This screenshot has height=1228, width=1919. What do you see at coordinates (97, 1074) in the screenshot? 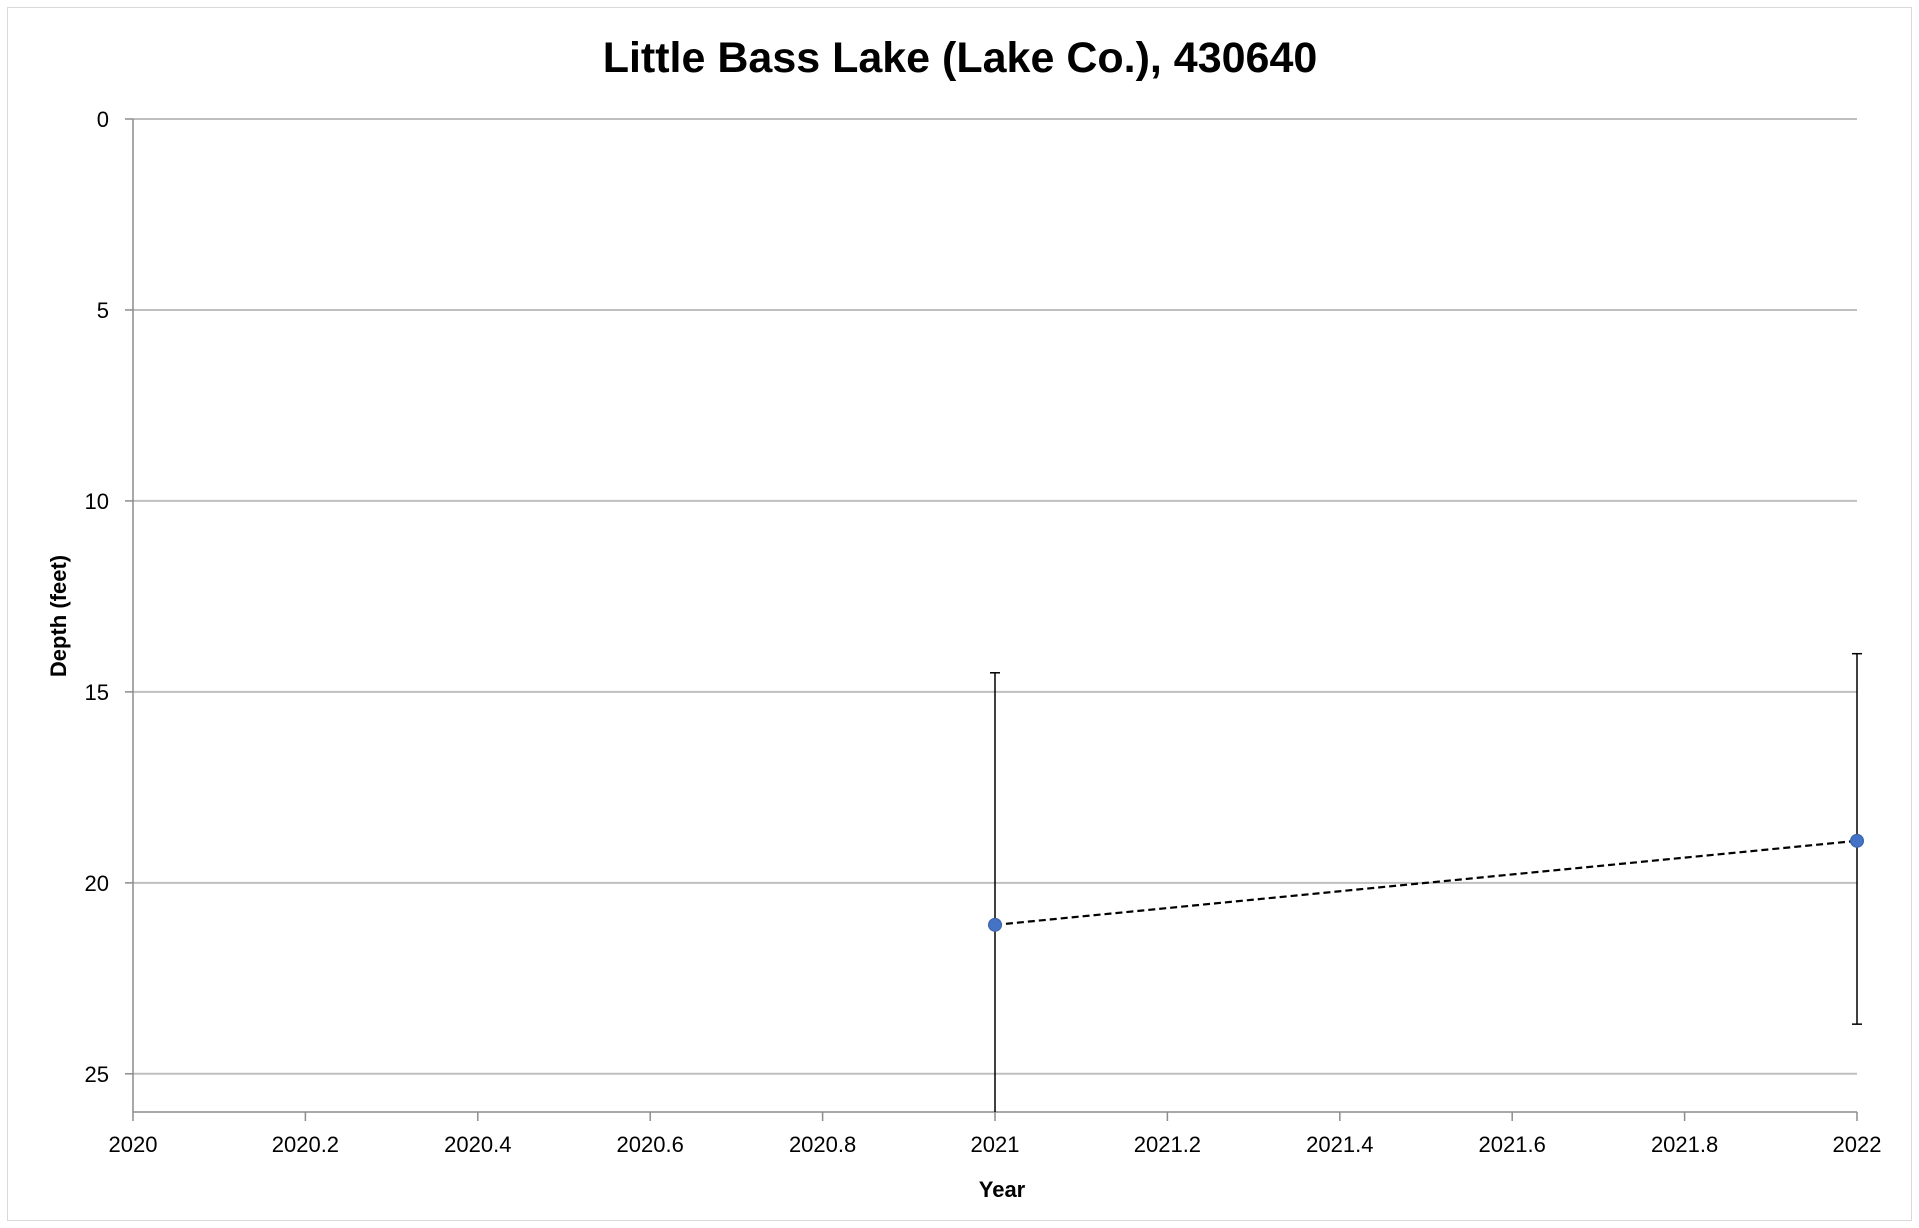
I see `y-tick-label: 25` at bounding box center [97, 1074].